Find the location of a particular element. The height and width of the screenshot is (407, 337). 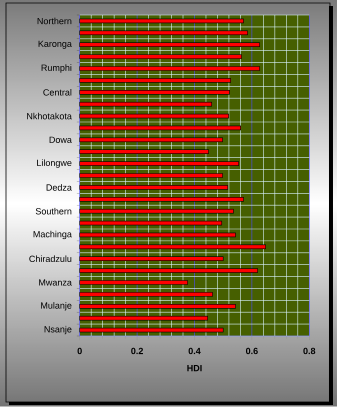

y-tick-label: Karonga is located at coordinates (55, 44).